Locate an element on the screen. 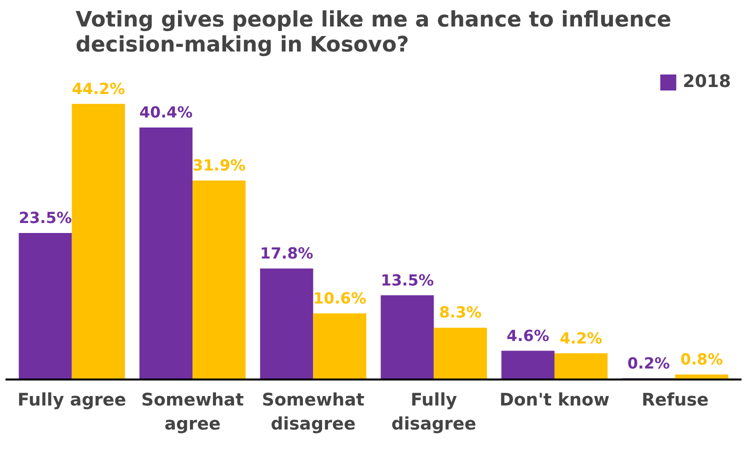 This screenshot has width=746, height=449. data-label: 17.8% is located at coordinates (287, 253).